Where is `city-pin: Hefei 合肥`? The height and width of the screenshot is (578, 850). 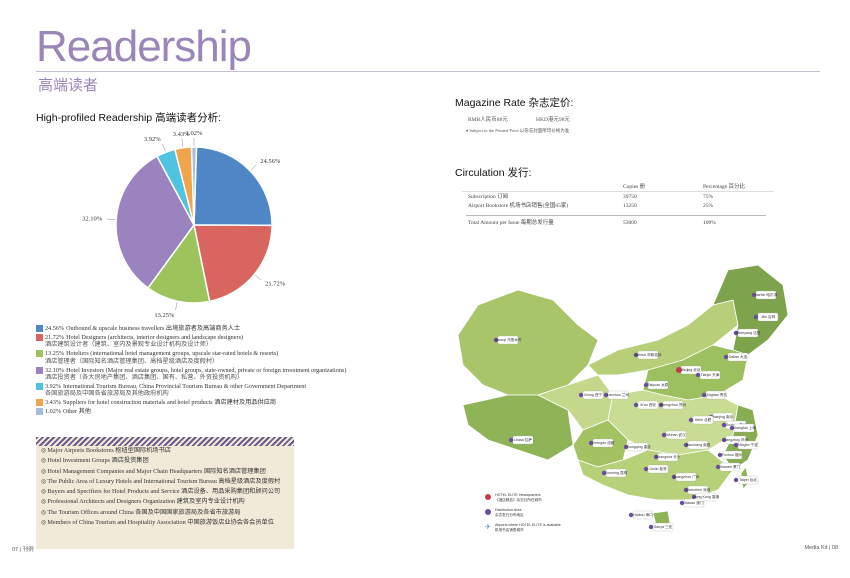 city-pin: Hefei 合肥 is located at coordinates (701, 420).